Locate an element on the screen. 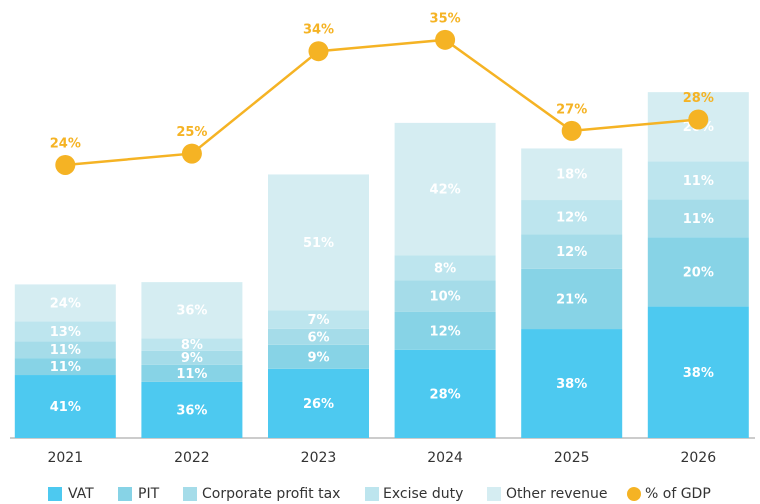 The image size is (760, 504). segment-label: 42% is located at coordinates (445, 190).